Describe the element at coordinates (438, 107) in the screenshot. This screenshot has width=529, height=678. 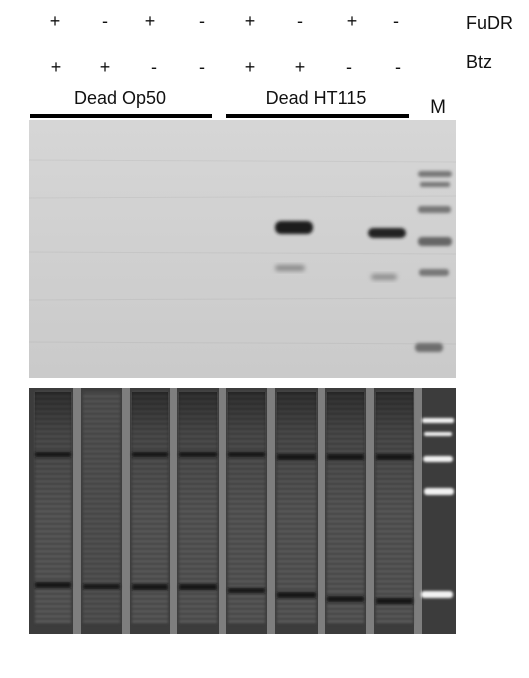
I see `marker-label: M` at that location.